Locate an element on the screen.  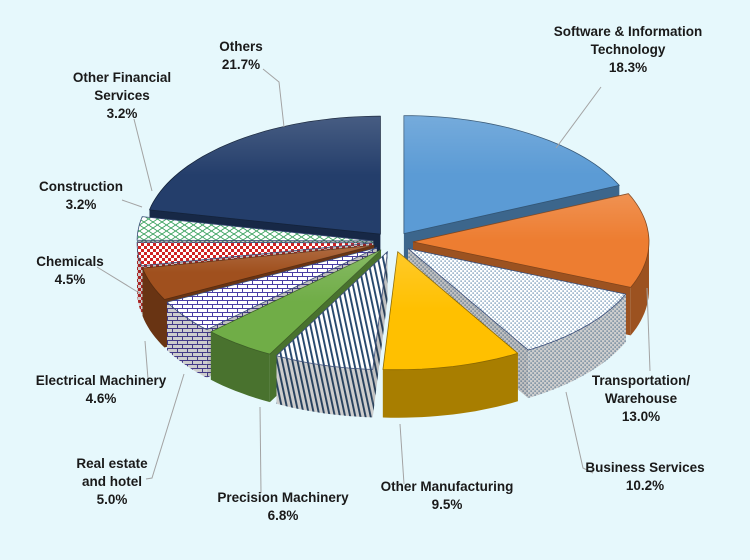
label-real-estate-and-hotel: Real estate and hotel 5.0% is located at coordinates (112, 482).